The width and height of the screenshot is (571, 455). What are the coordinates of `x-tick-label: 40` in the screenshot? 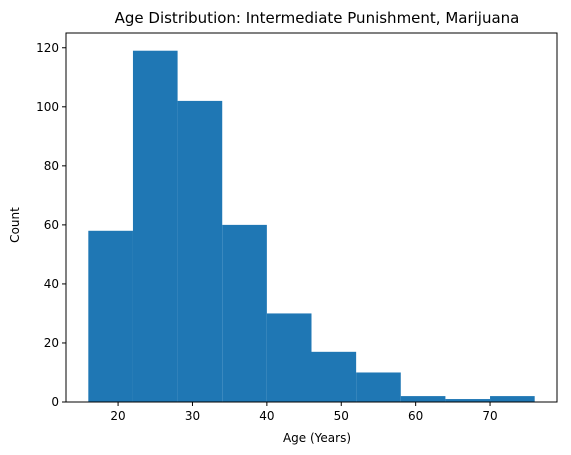 It's located at (266, 416).